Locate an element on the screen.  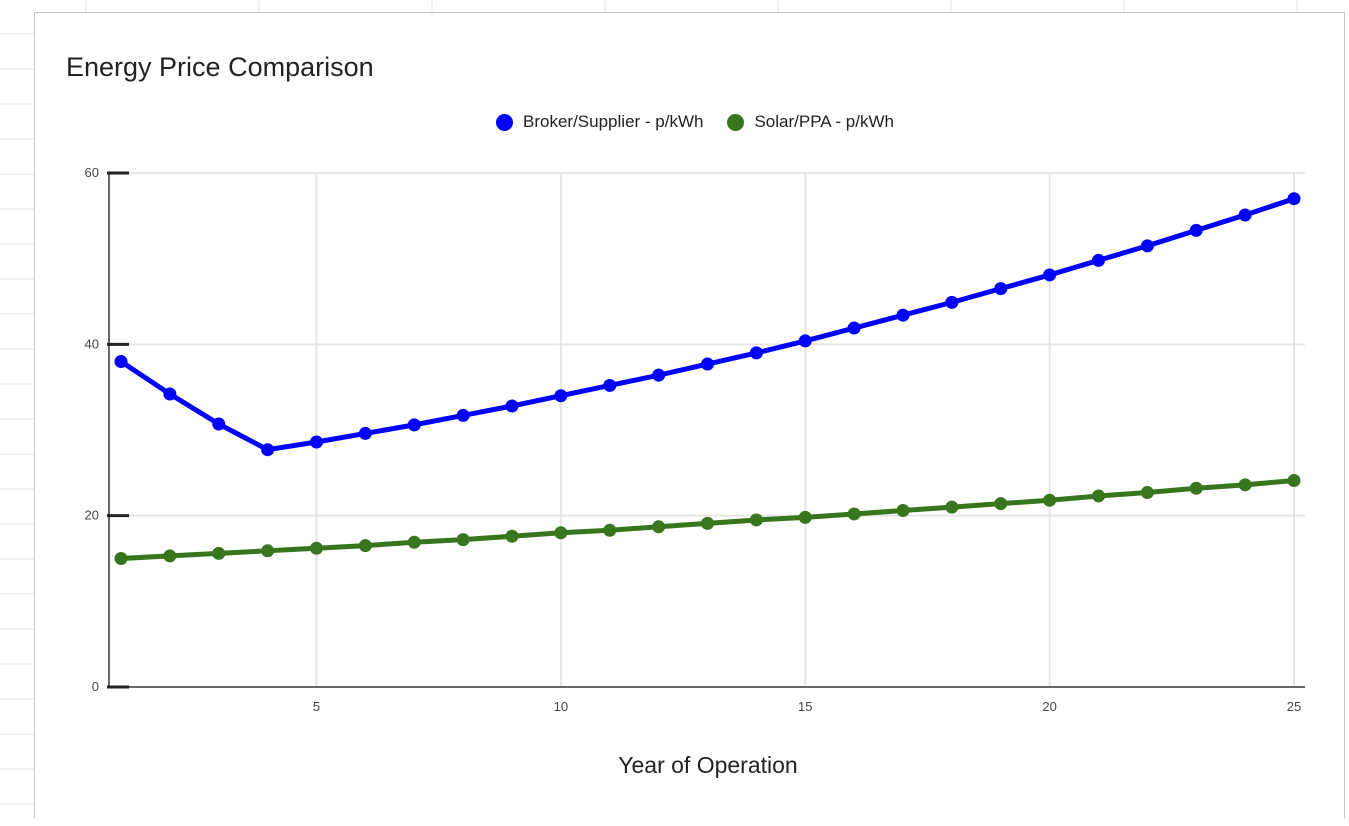
legend-label-solar: Solar/PPA - p/kWh is located at coordinates (824, 121).